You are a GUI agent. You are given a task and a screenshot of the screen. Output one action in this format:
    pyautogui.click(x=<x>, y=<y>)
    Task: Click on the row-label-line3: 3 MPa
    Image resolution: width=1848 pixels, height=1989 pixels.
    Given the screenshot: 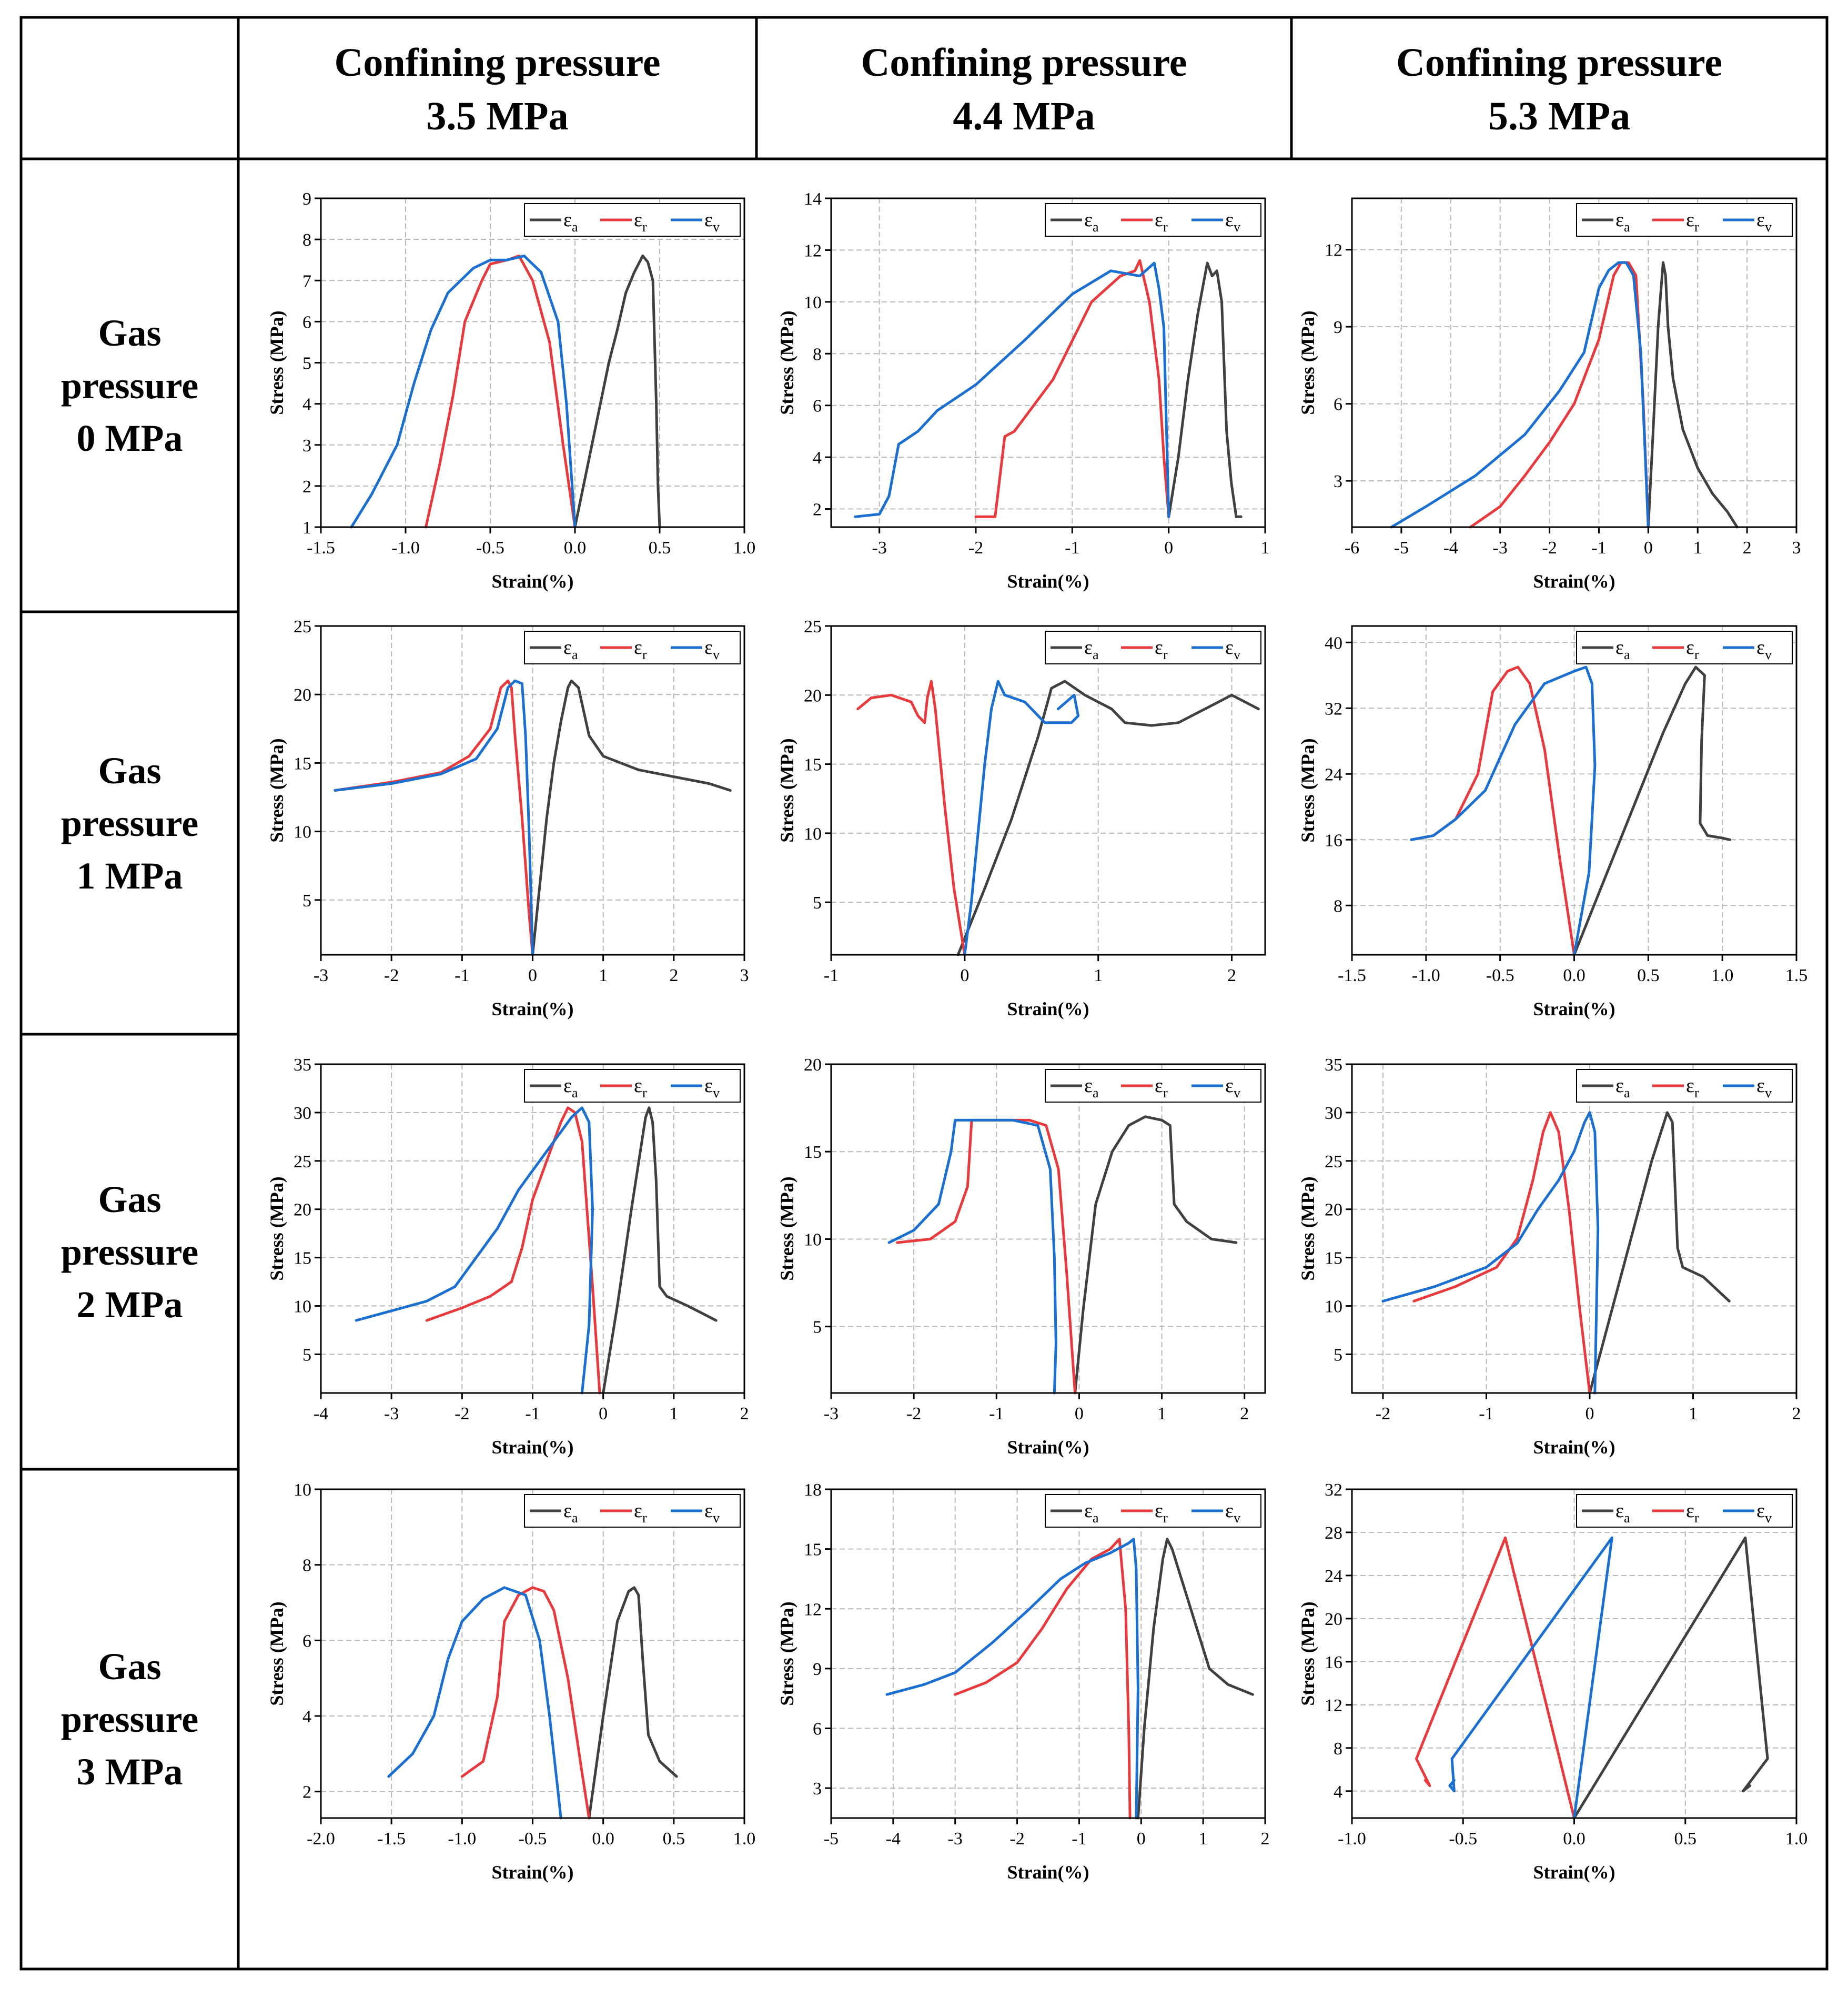 What is the action you would take?
    pyautogui.click(x=130, y=1772)
    